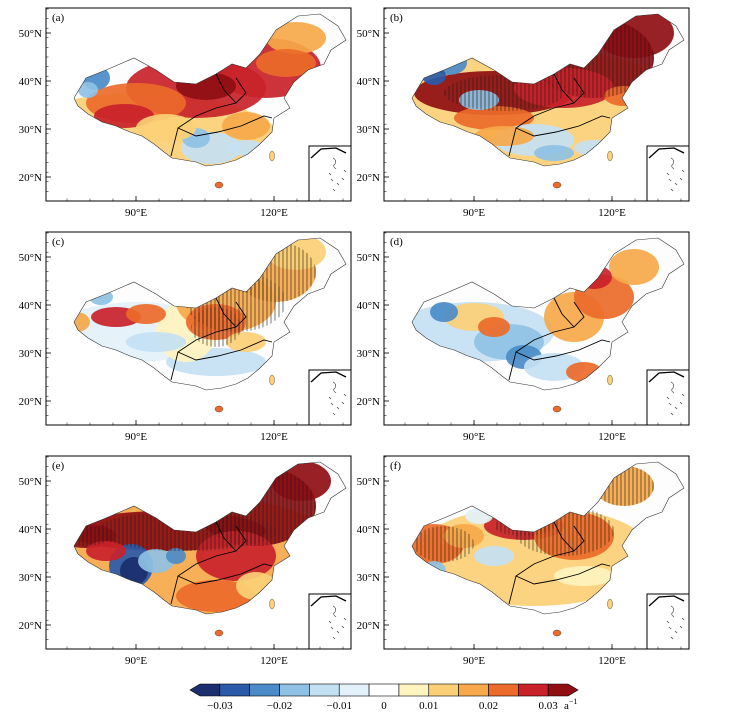  Describe the element at coordinates (384, 706) in the screenshot. I see `colorbar-tick-label: 0` at that location.